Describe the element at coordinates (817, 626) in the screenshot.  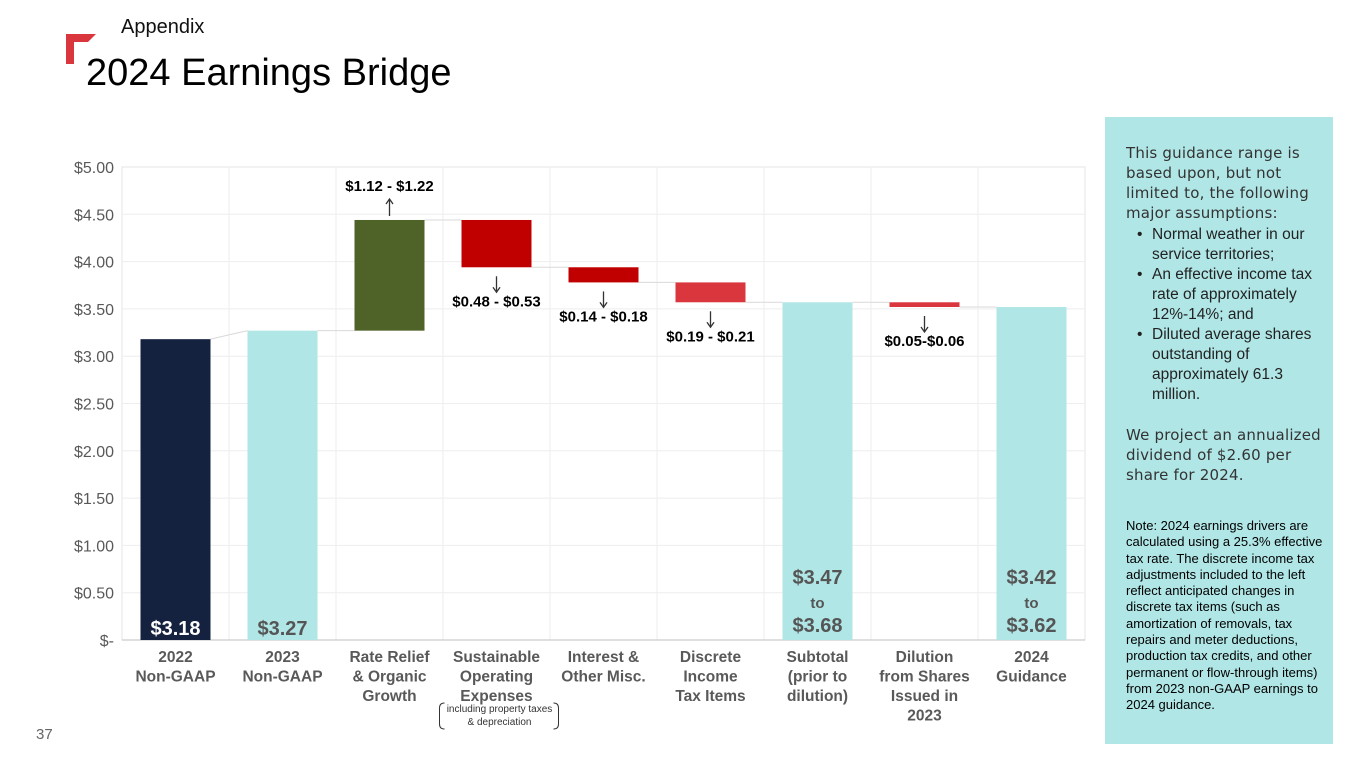
I see `bar-value-label: $3.68` at that location.